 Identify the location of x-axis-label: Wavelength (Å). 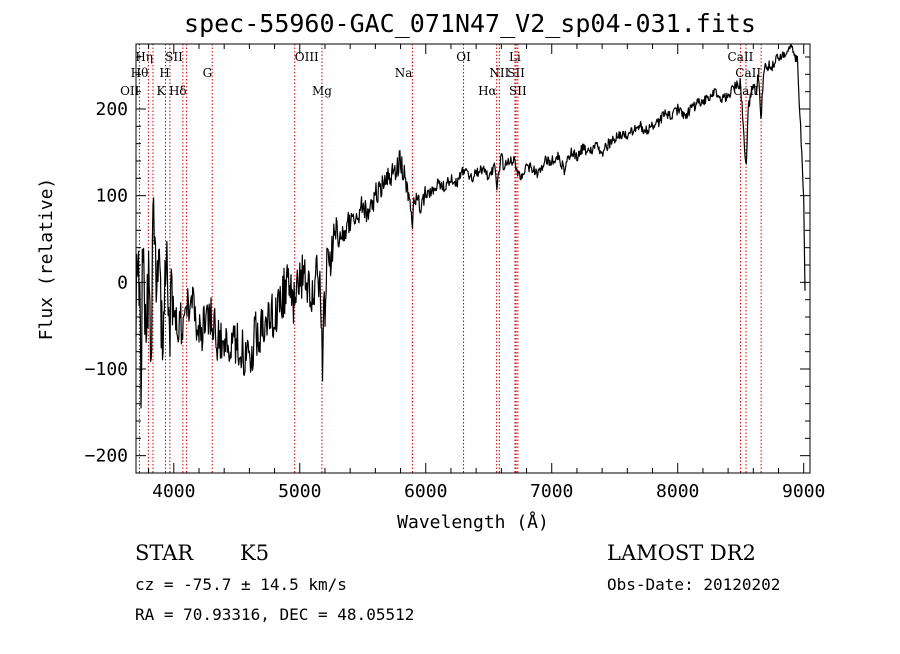
(473, 522).